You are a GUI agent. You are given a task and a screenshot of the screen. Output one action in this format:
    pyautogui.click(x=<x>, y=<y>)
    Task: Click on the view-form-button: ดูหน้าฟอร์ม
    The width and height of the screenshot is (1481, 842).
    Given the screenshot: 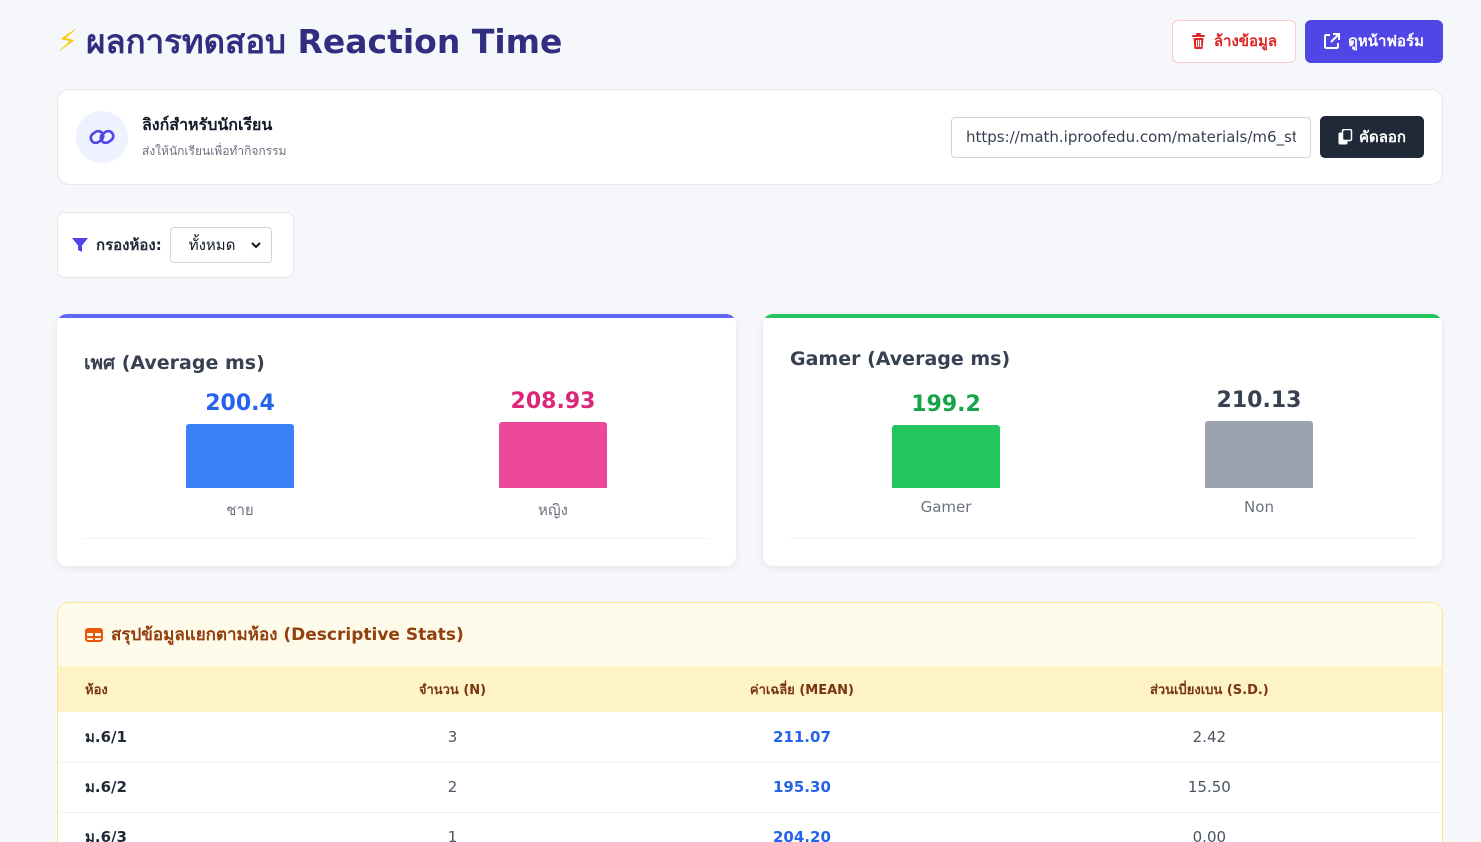 What is the action you would take?
    pyautogui.click(x=1374, y=41)
    